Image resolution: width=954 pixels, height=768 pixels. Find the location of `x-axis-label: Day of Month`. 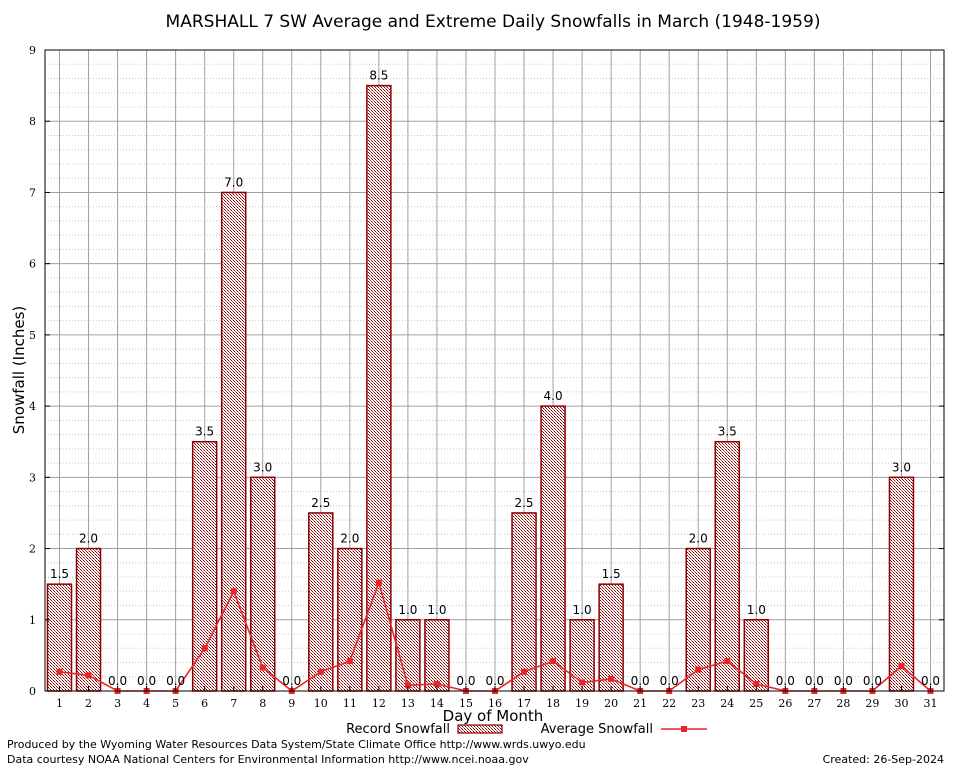

x-axis-label: Day of Month is located at coordinates (493, 716).